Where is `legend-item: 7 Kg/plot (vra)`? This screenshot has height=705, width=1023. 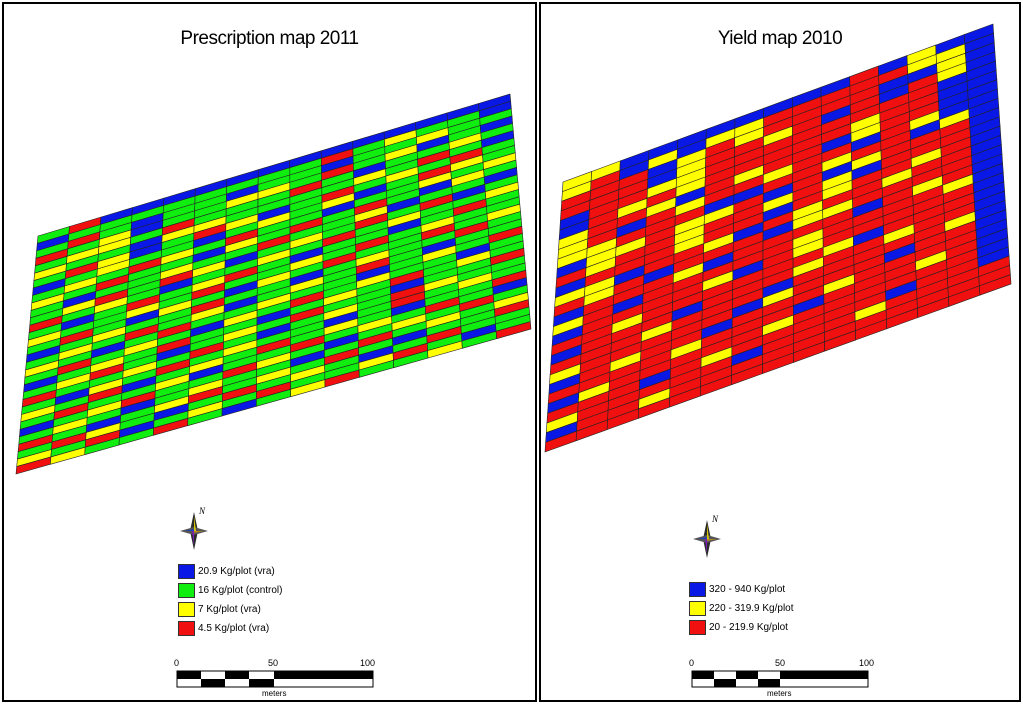 legend-item: 7 Kg/plot (vra) is located at coordinates (230, 609).